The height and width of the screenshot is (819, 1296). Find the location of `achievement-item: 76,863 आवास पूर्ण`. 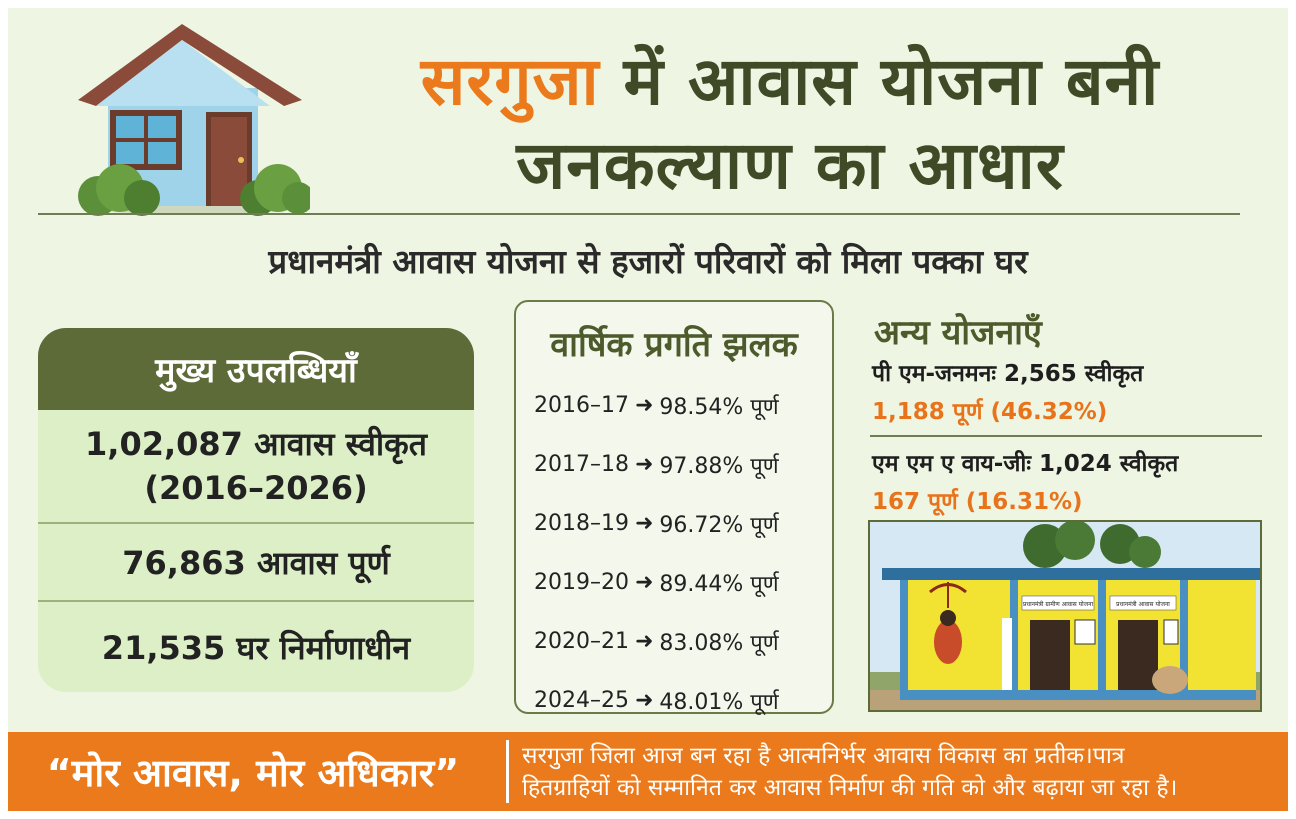

achievement-item: 76,863 आवास पूर्ण is located at coordinates (256, 563).